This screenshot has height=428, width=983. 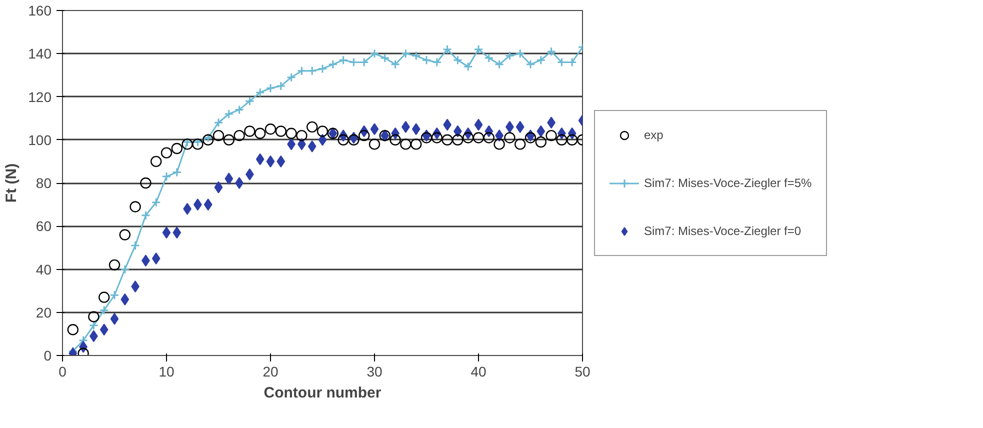 I want to click on x-tick-label: 20, so click(x=270, y=372).